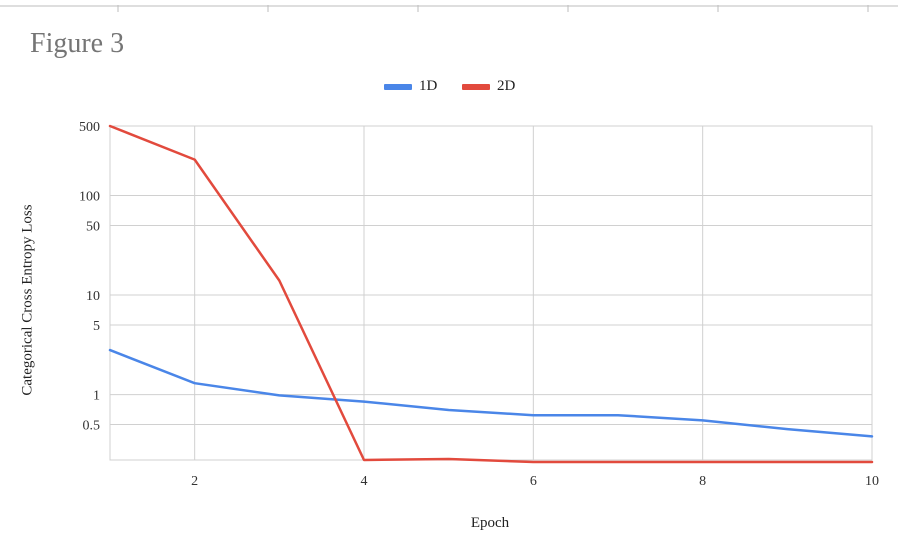 The image size is (898, 558). I want to click on x-tick-label: 10, so click(872, 481).